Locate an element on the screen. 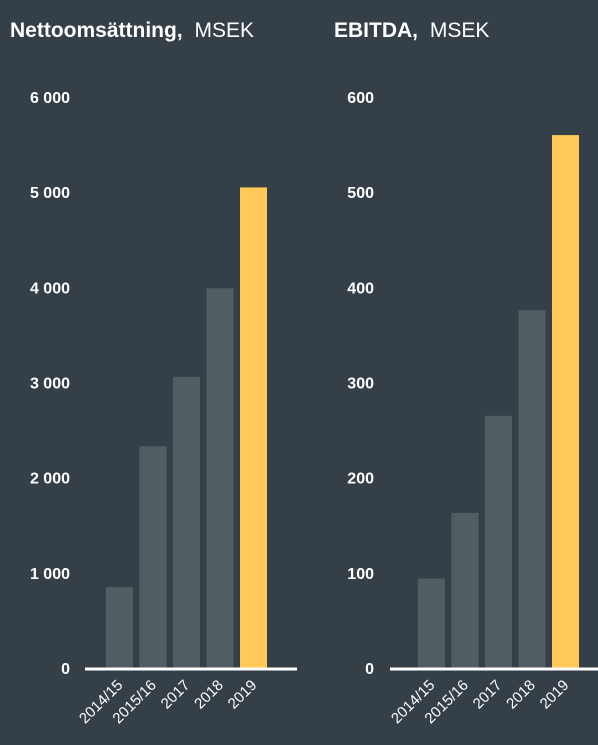  y-tick-label: 3 000 is located at coordinates (50, 384).